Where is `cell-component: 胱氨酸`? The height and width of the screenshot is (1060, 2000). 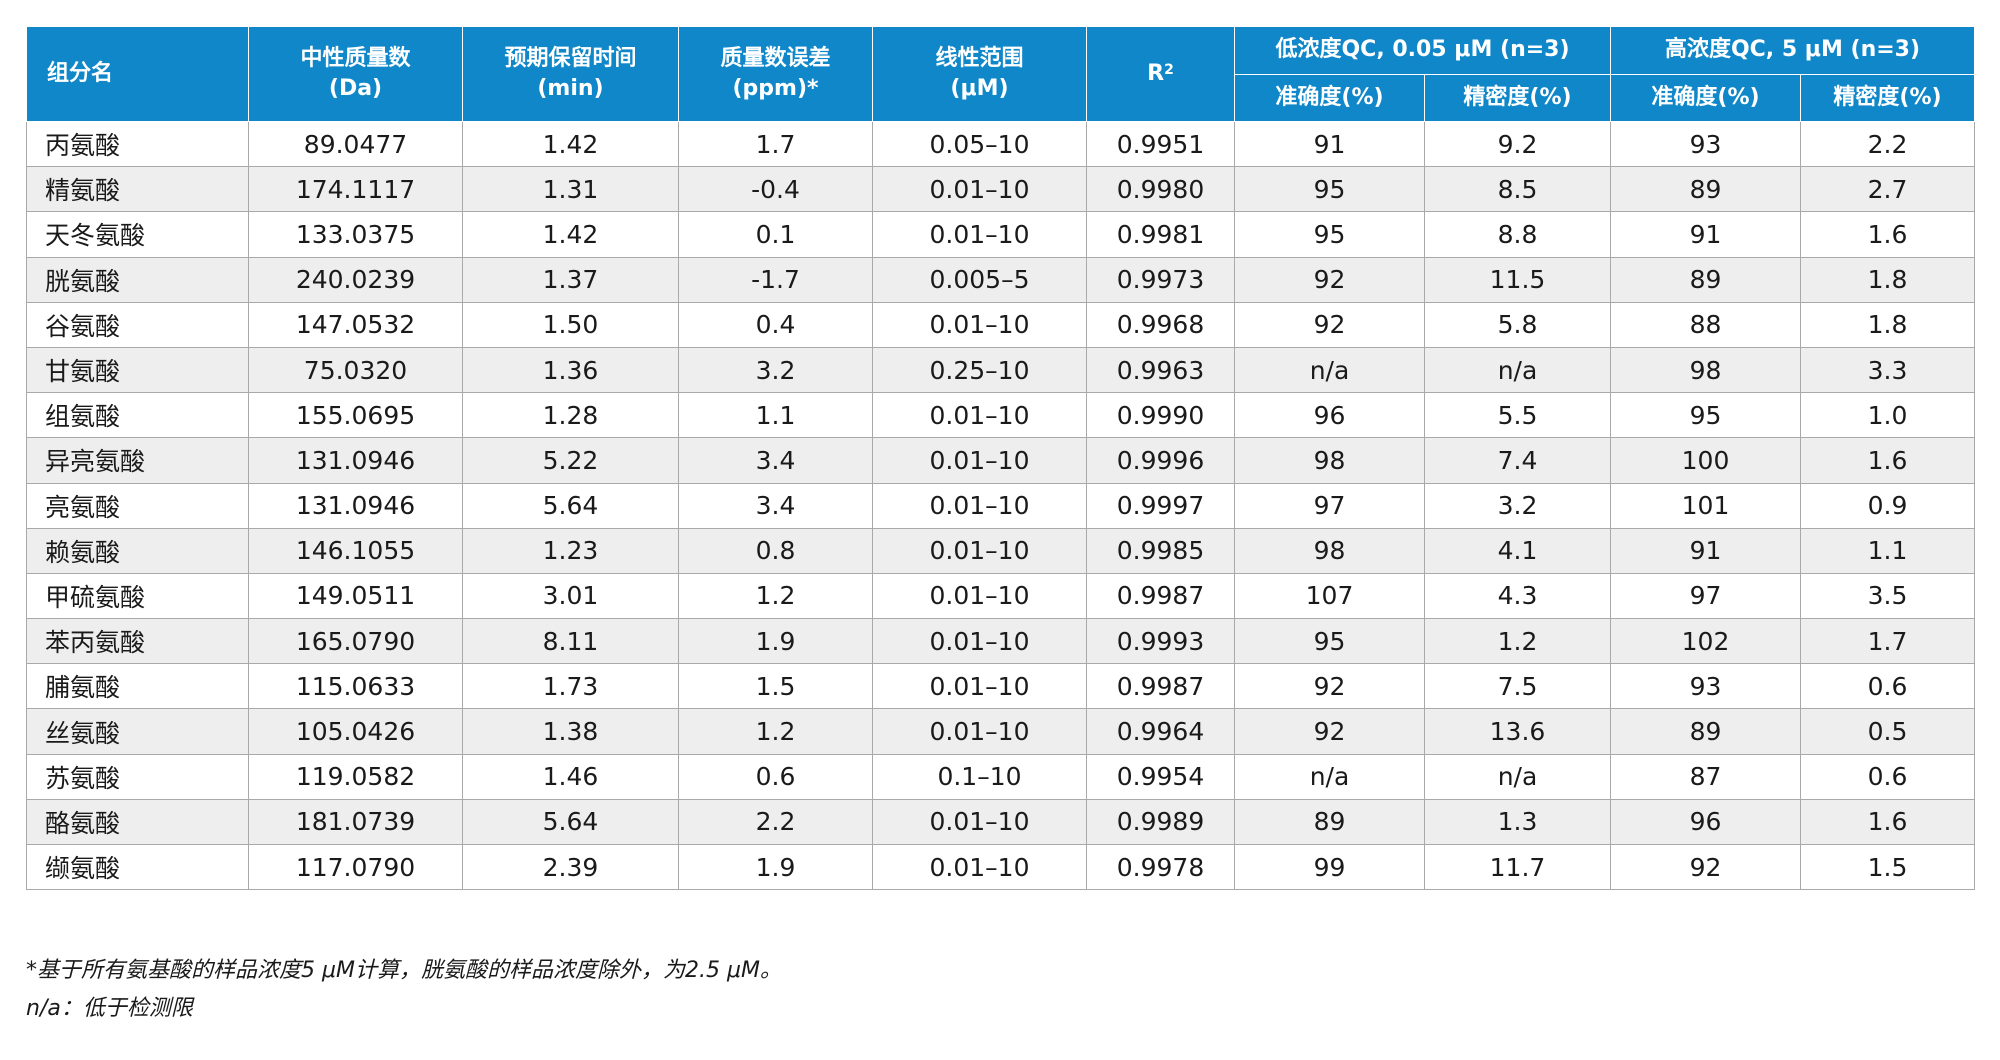
cell-component: 胱氨酸 is located at coordinates (137, 279).